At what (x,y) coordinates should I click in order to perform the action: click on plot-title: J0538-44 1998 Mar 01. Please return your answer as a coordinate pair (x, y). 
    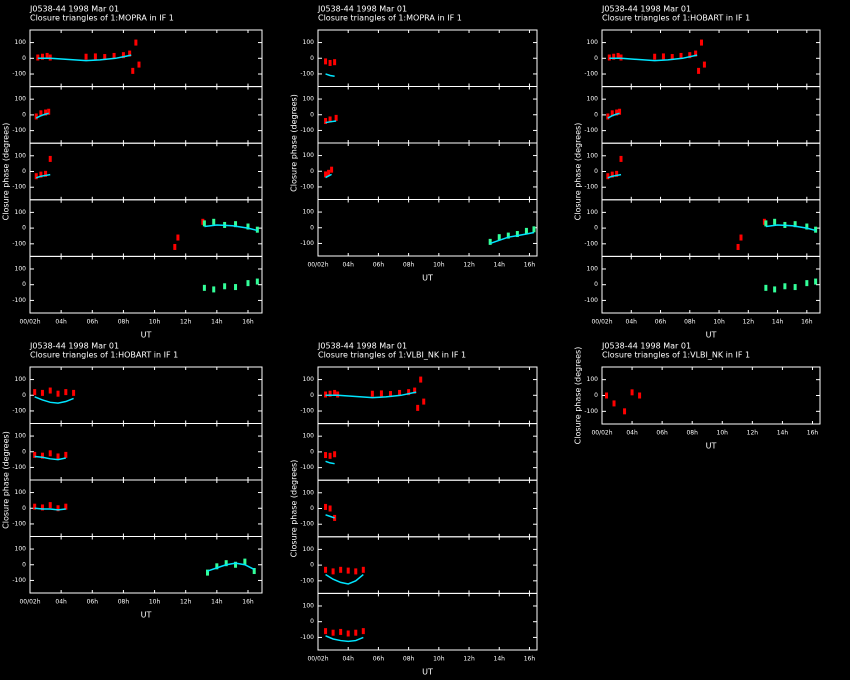
    Looking at the image, I should click on (74, 346).